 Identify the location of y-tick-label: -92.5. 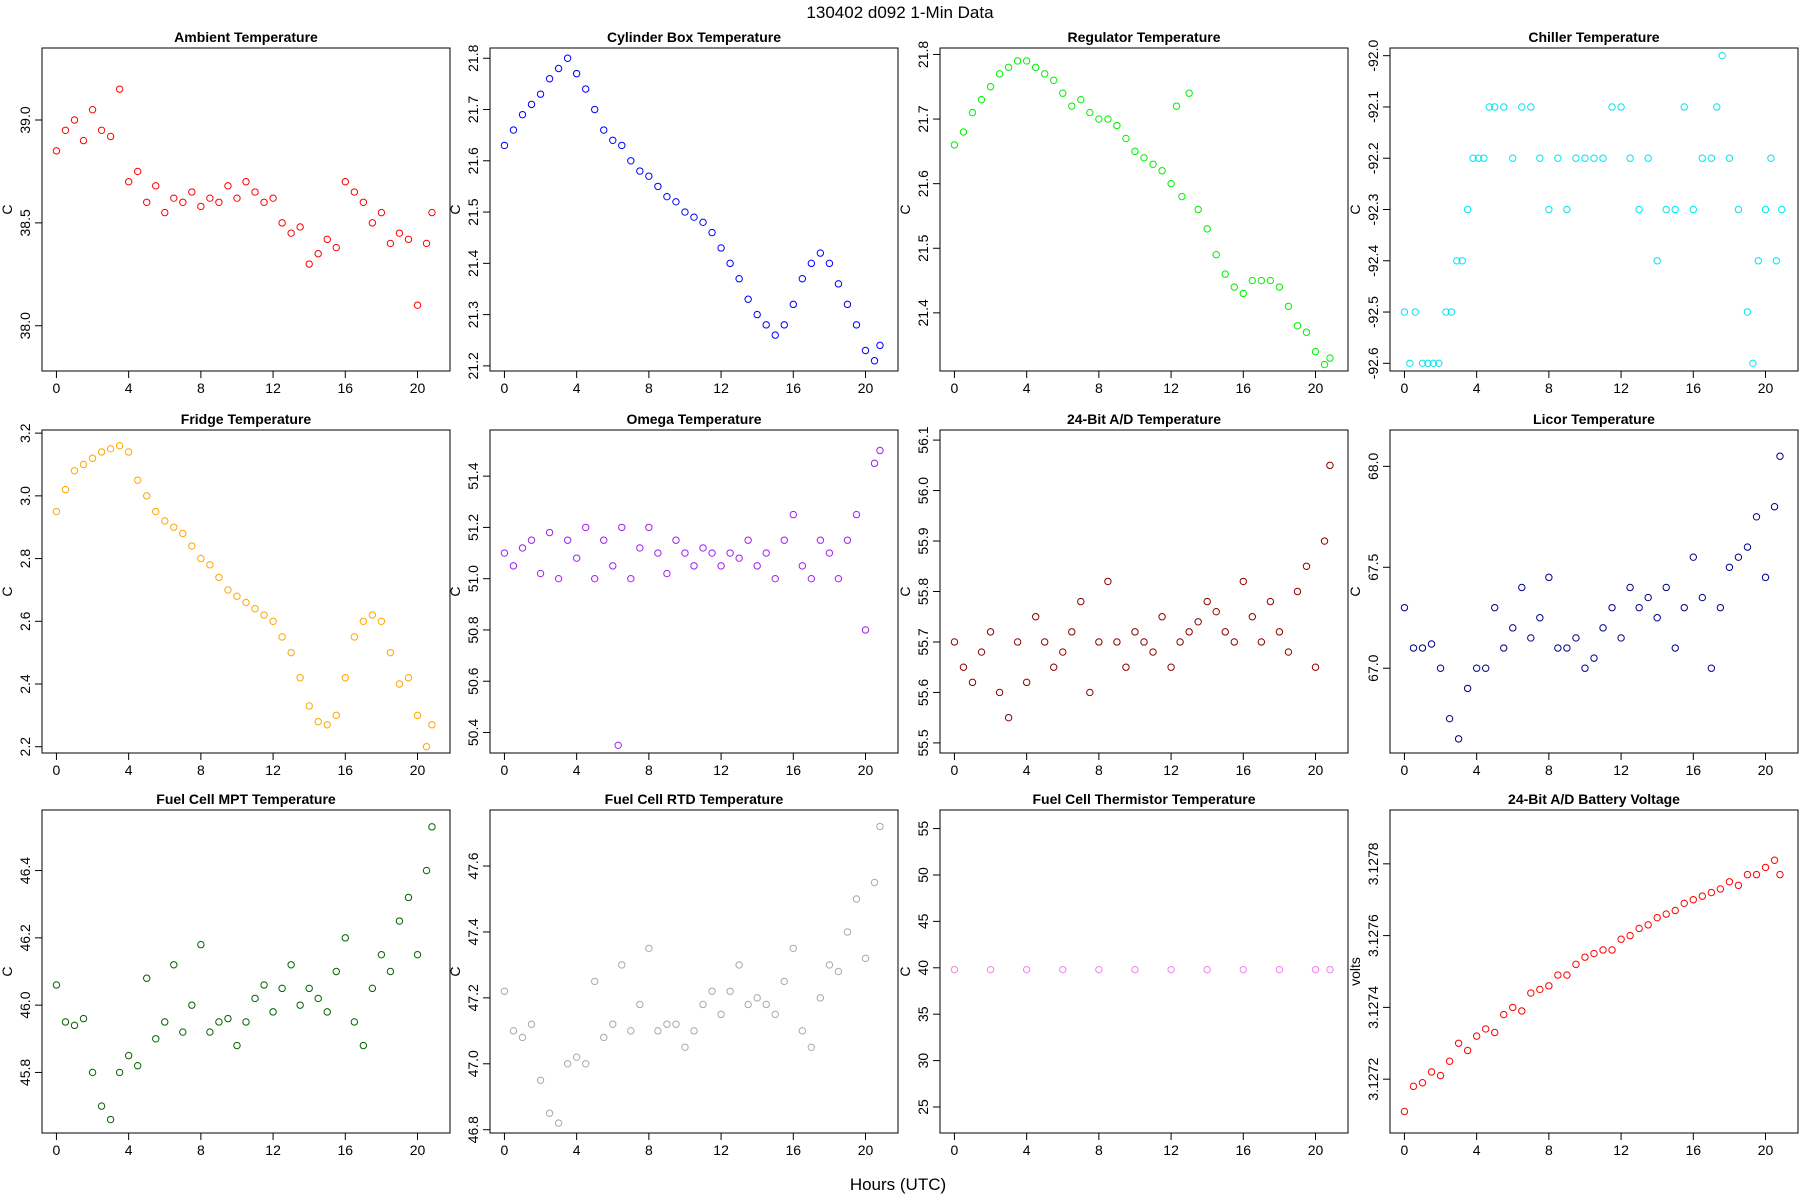
(1373, 312).